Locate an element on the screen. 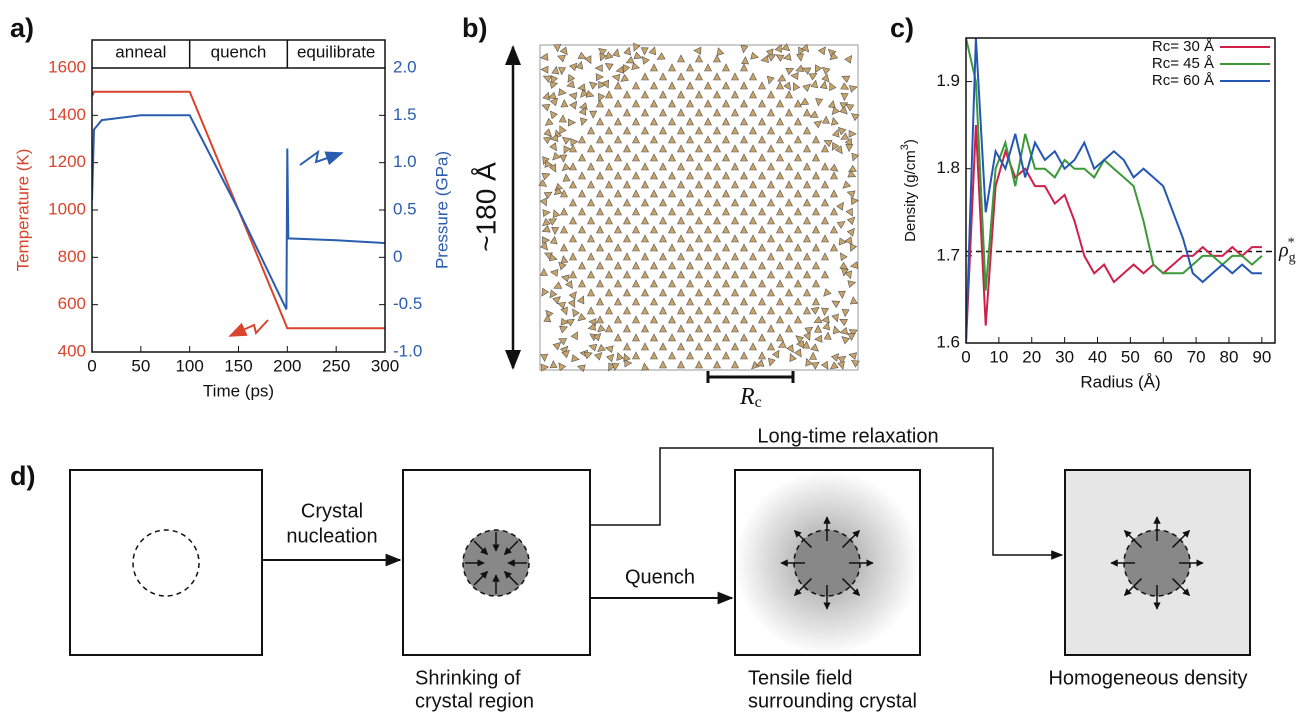  temperature-axis-arrow is located at coordinates (248, 328).